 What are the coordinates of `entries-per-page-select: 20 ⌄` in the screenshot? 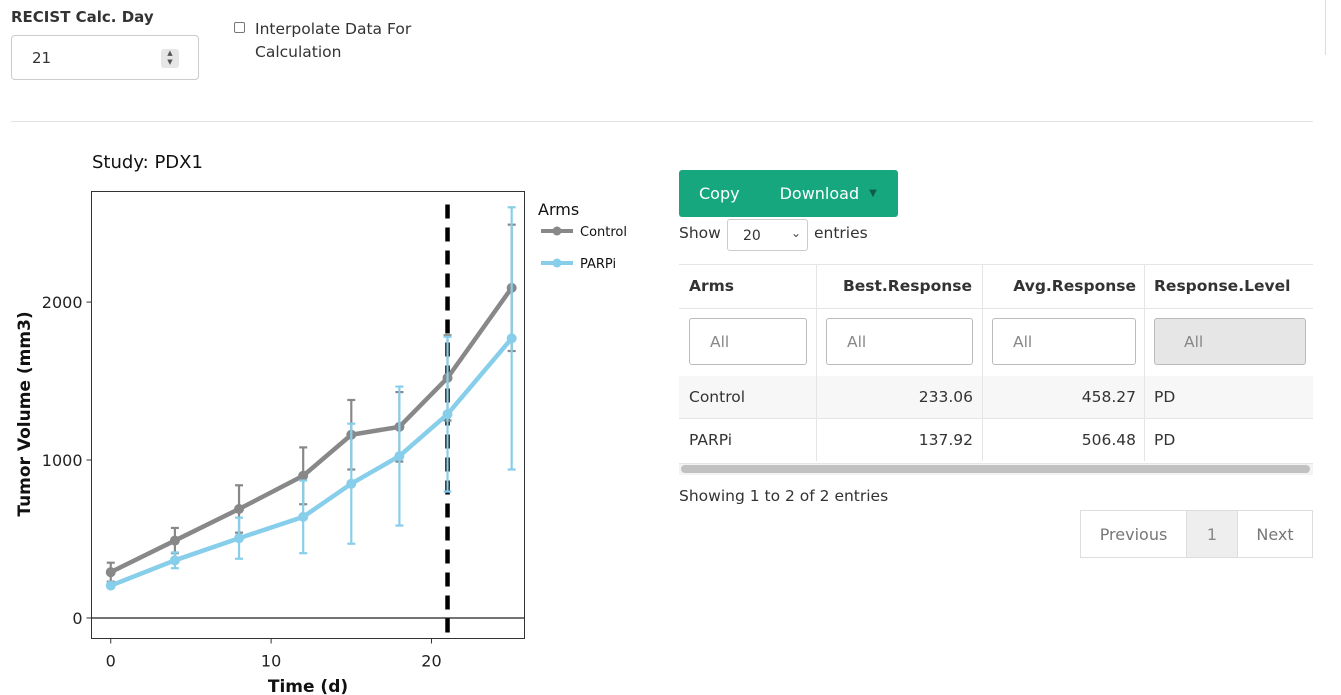 It's located at (767, 235).